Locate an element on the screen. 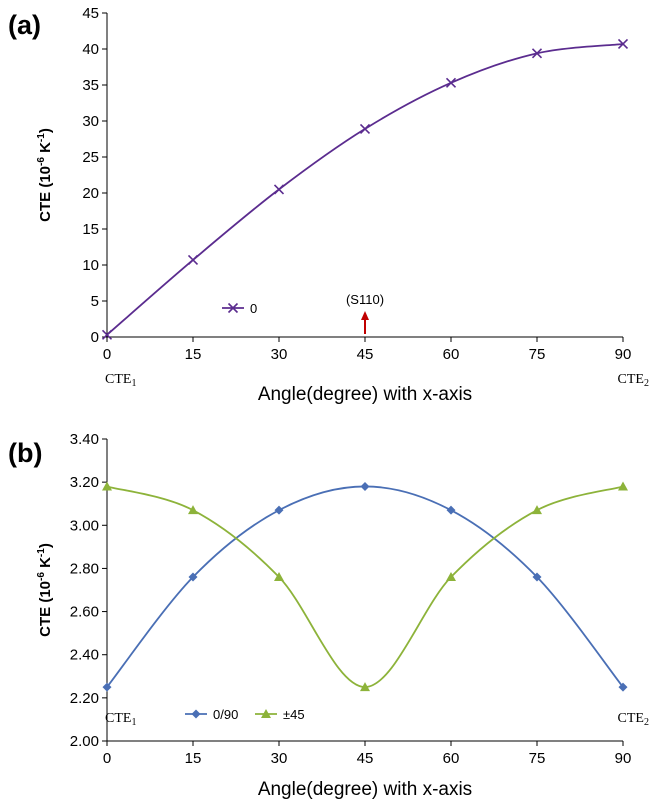 This screenshot has height=805, width=654. y-tick-label: 2.20 is located at coordinates (84, 698).